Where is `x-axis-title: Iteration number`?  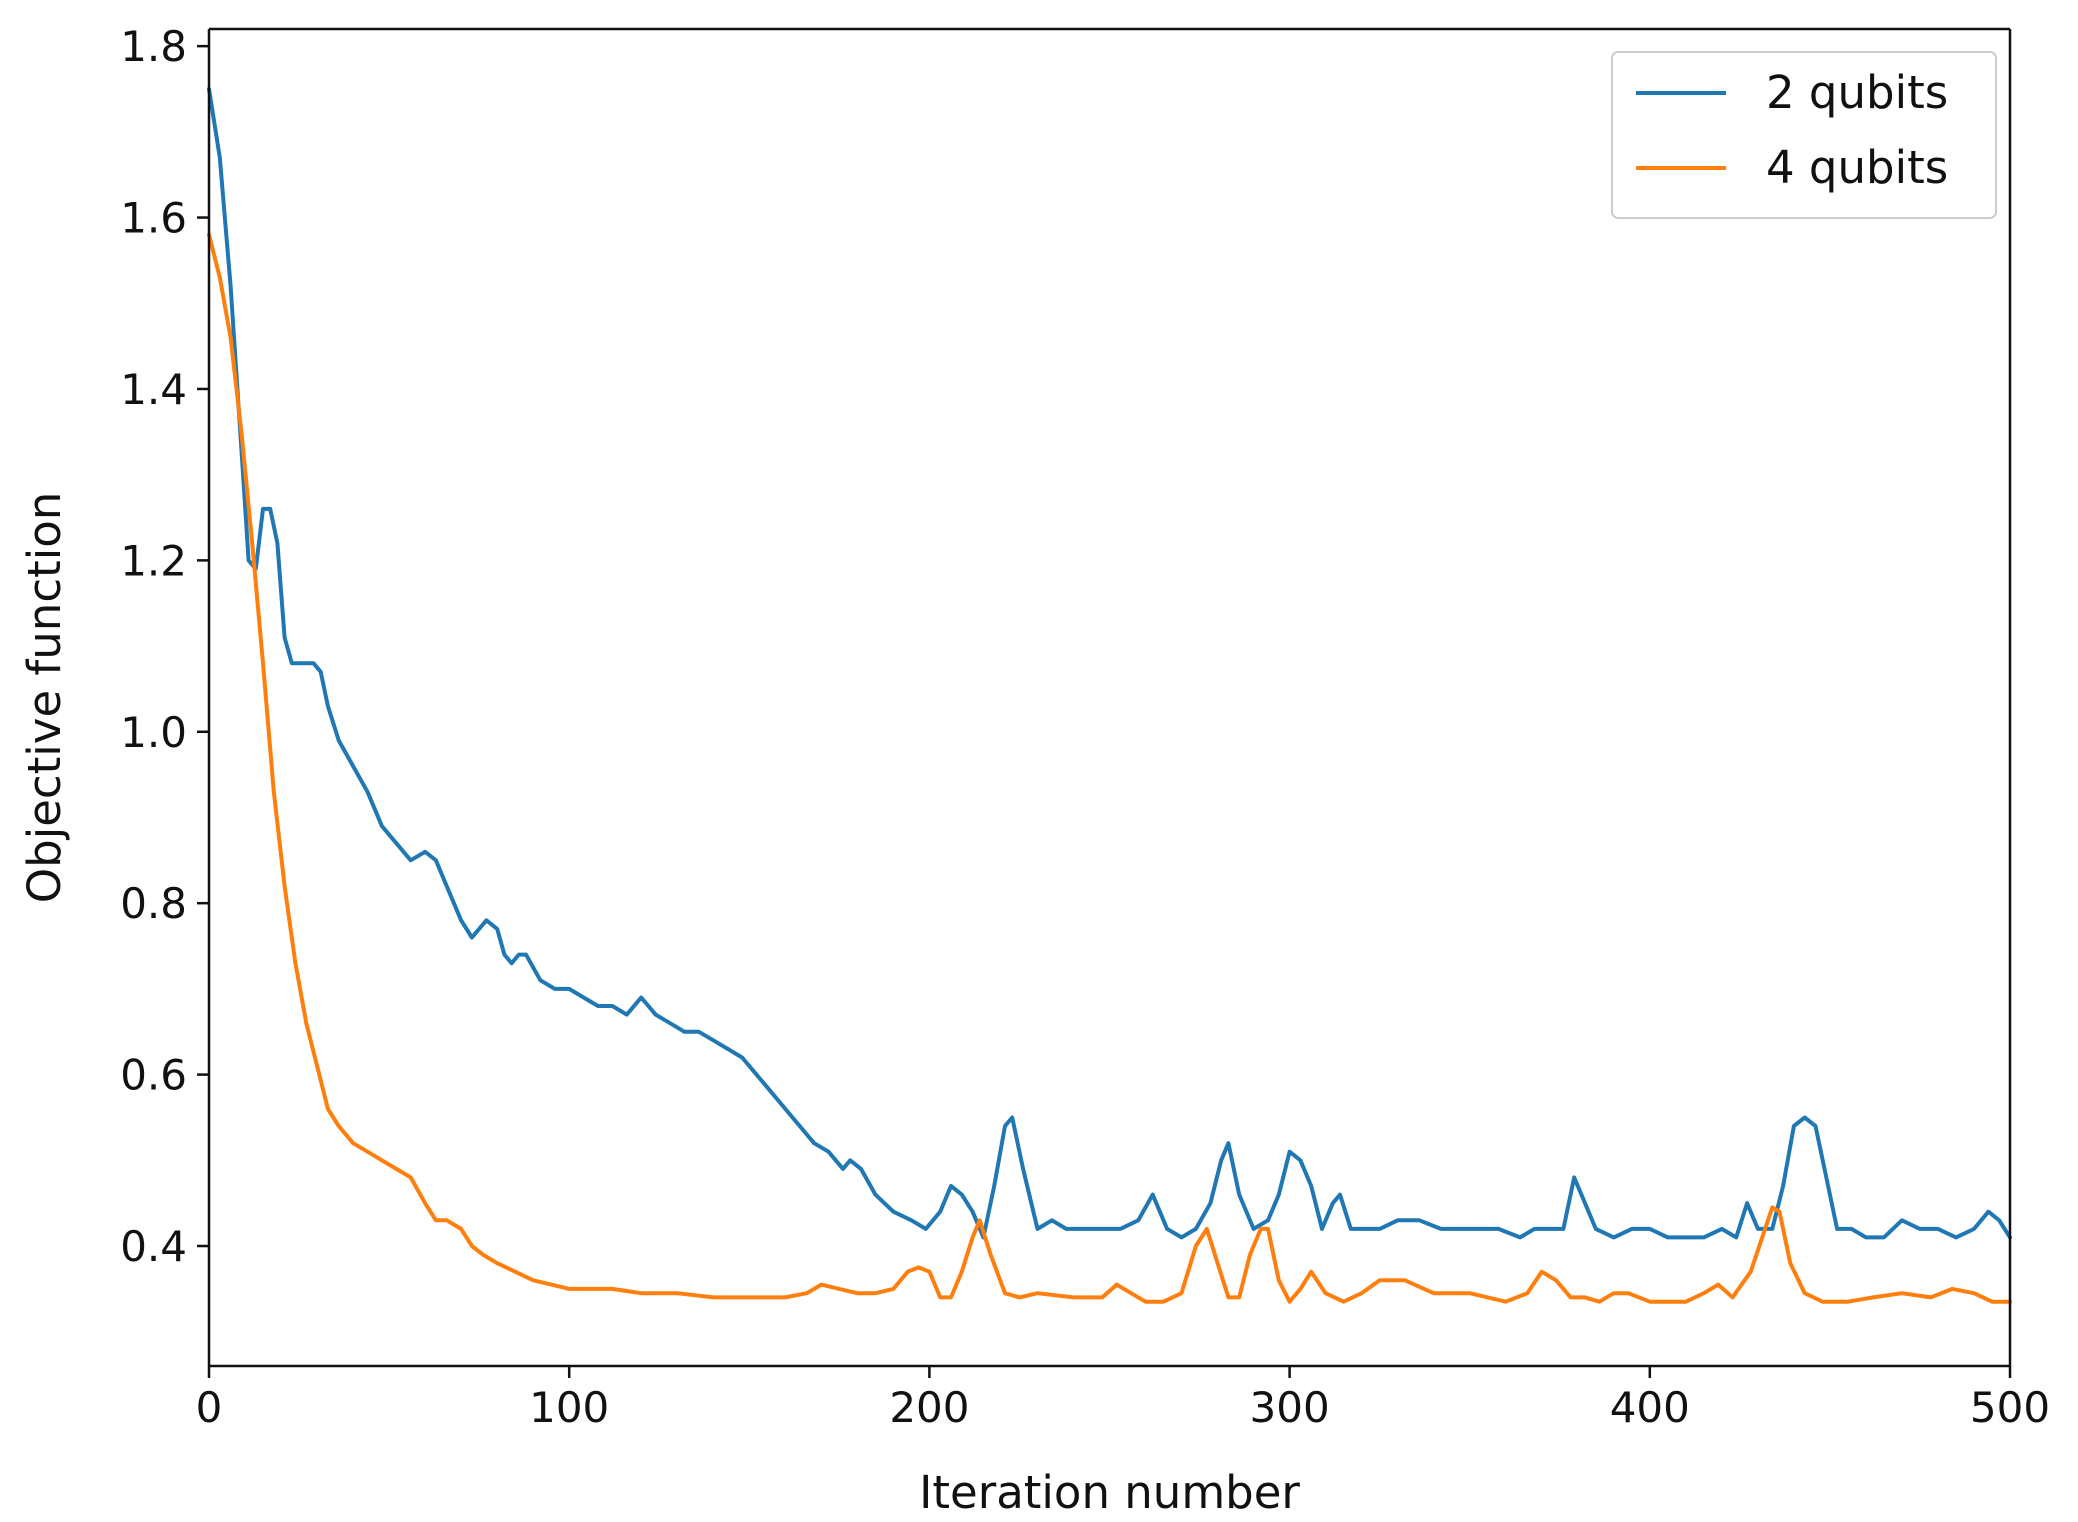
x-axis-title: Iteration number is located at coordinates (1109, 1492).